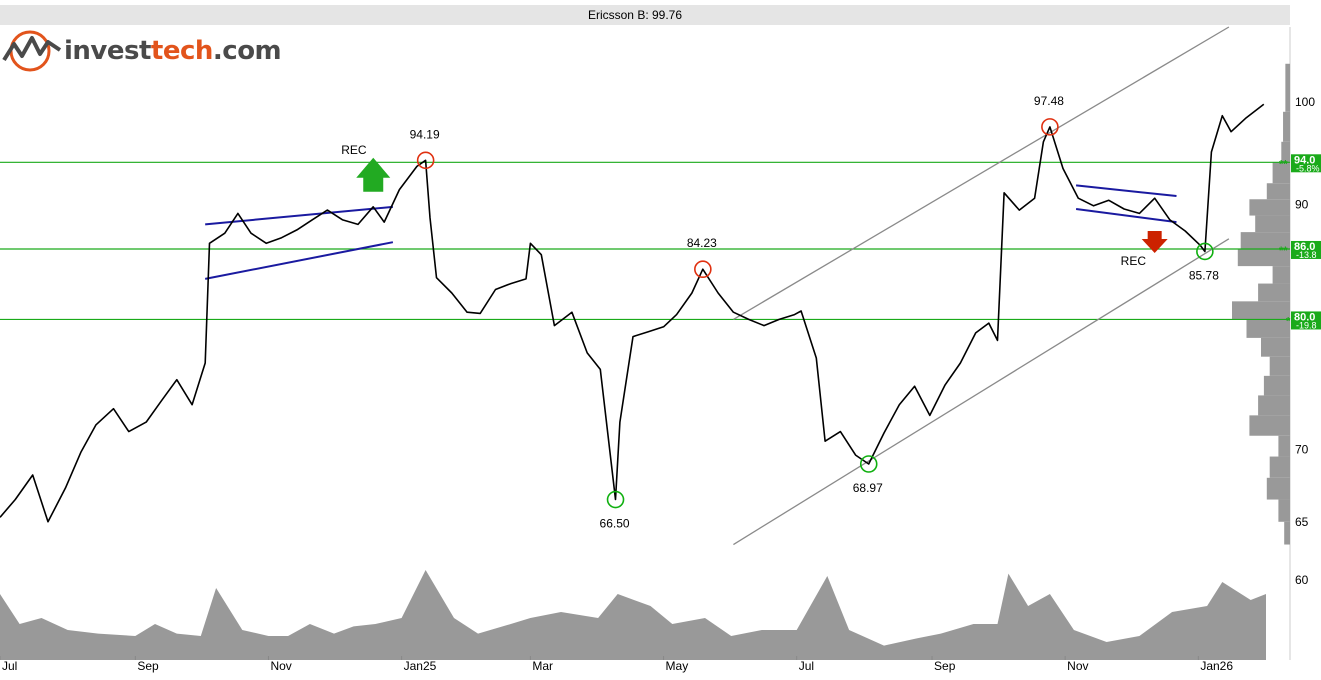 Image resolution: width=1321 pixels, height=680 pixels. I want to click on top-value-label: 84.23, so click(702, 243).